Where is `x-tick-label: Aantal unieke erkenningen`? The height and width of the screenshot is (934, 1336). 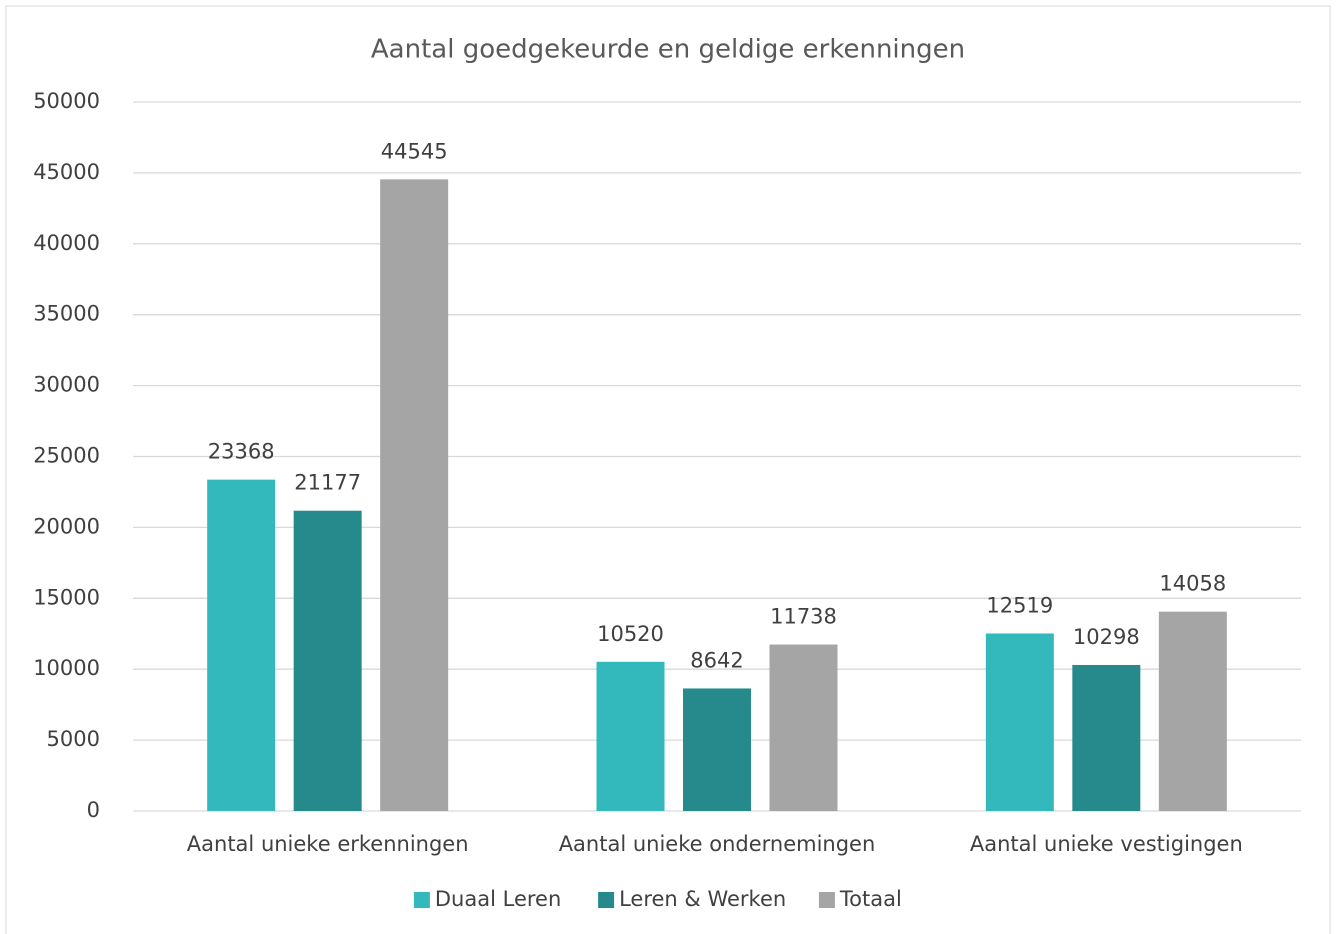 x-tick-label: Aantal unieke erkenningen is located at coordinates (328, 844).